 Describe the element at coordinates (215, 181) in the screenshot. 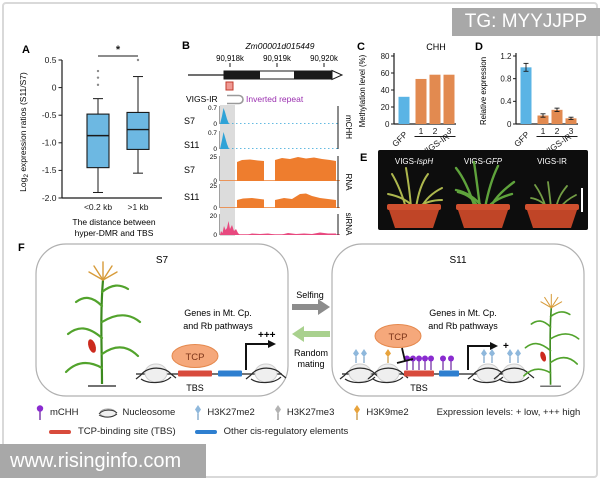

I see `track3-min: 0` at that location.